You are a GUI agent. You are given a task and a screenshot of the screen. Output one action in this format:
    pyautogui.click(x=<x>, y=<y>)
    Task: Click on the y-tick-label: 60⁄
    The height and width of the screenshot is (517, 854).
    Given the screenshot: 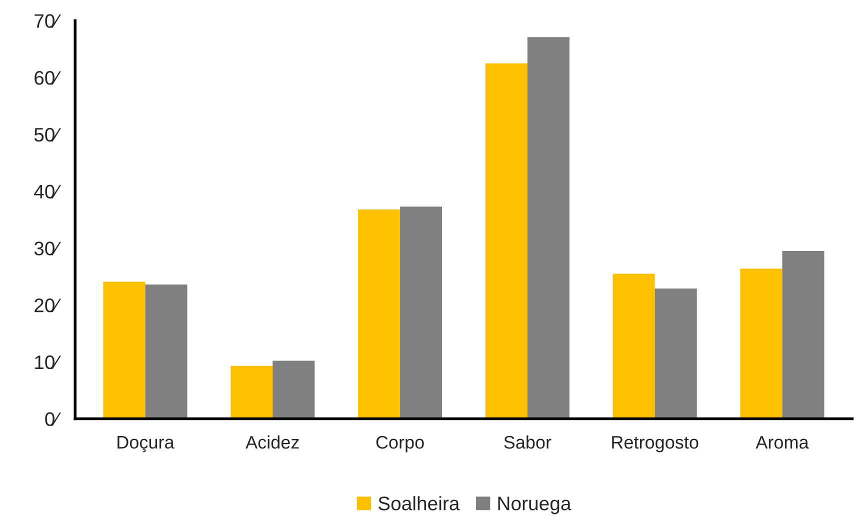 What is the action you would take?
    pyautogui.click(x=48, y=78)
    